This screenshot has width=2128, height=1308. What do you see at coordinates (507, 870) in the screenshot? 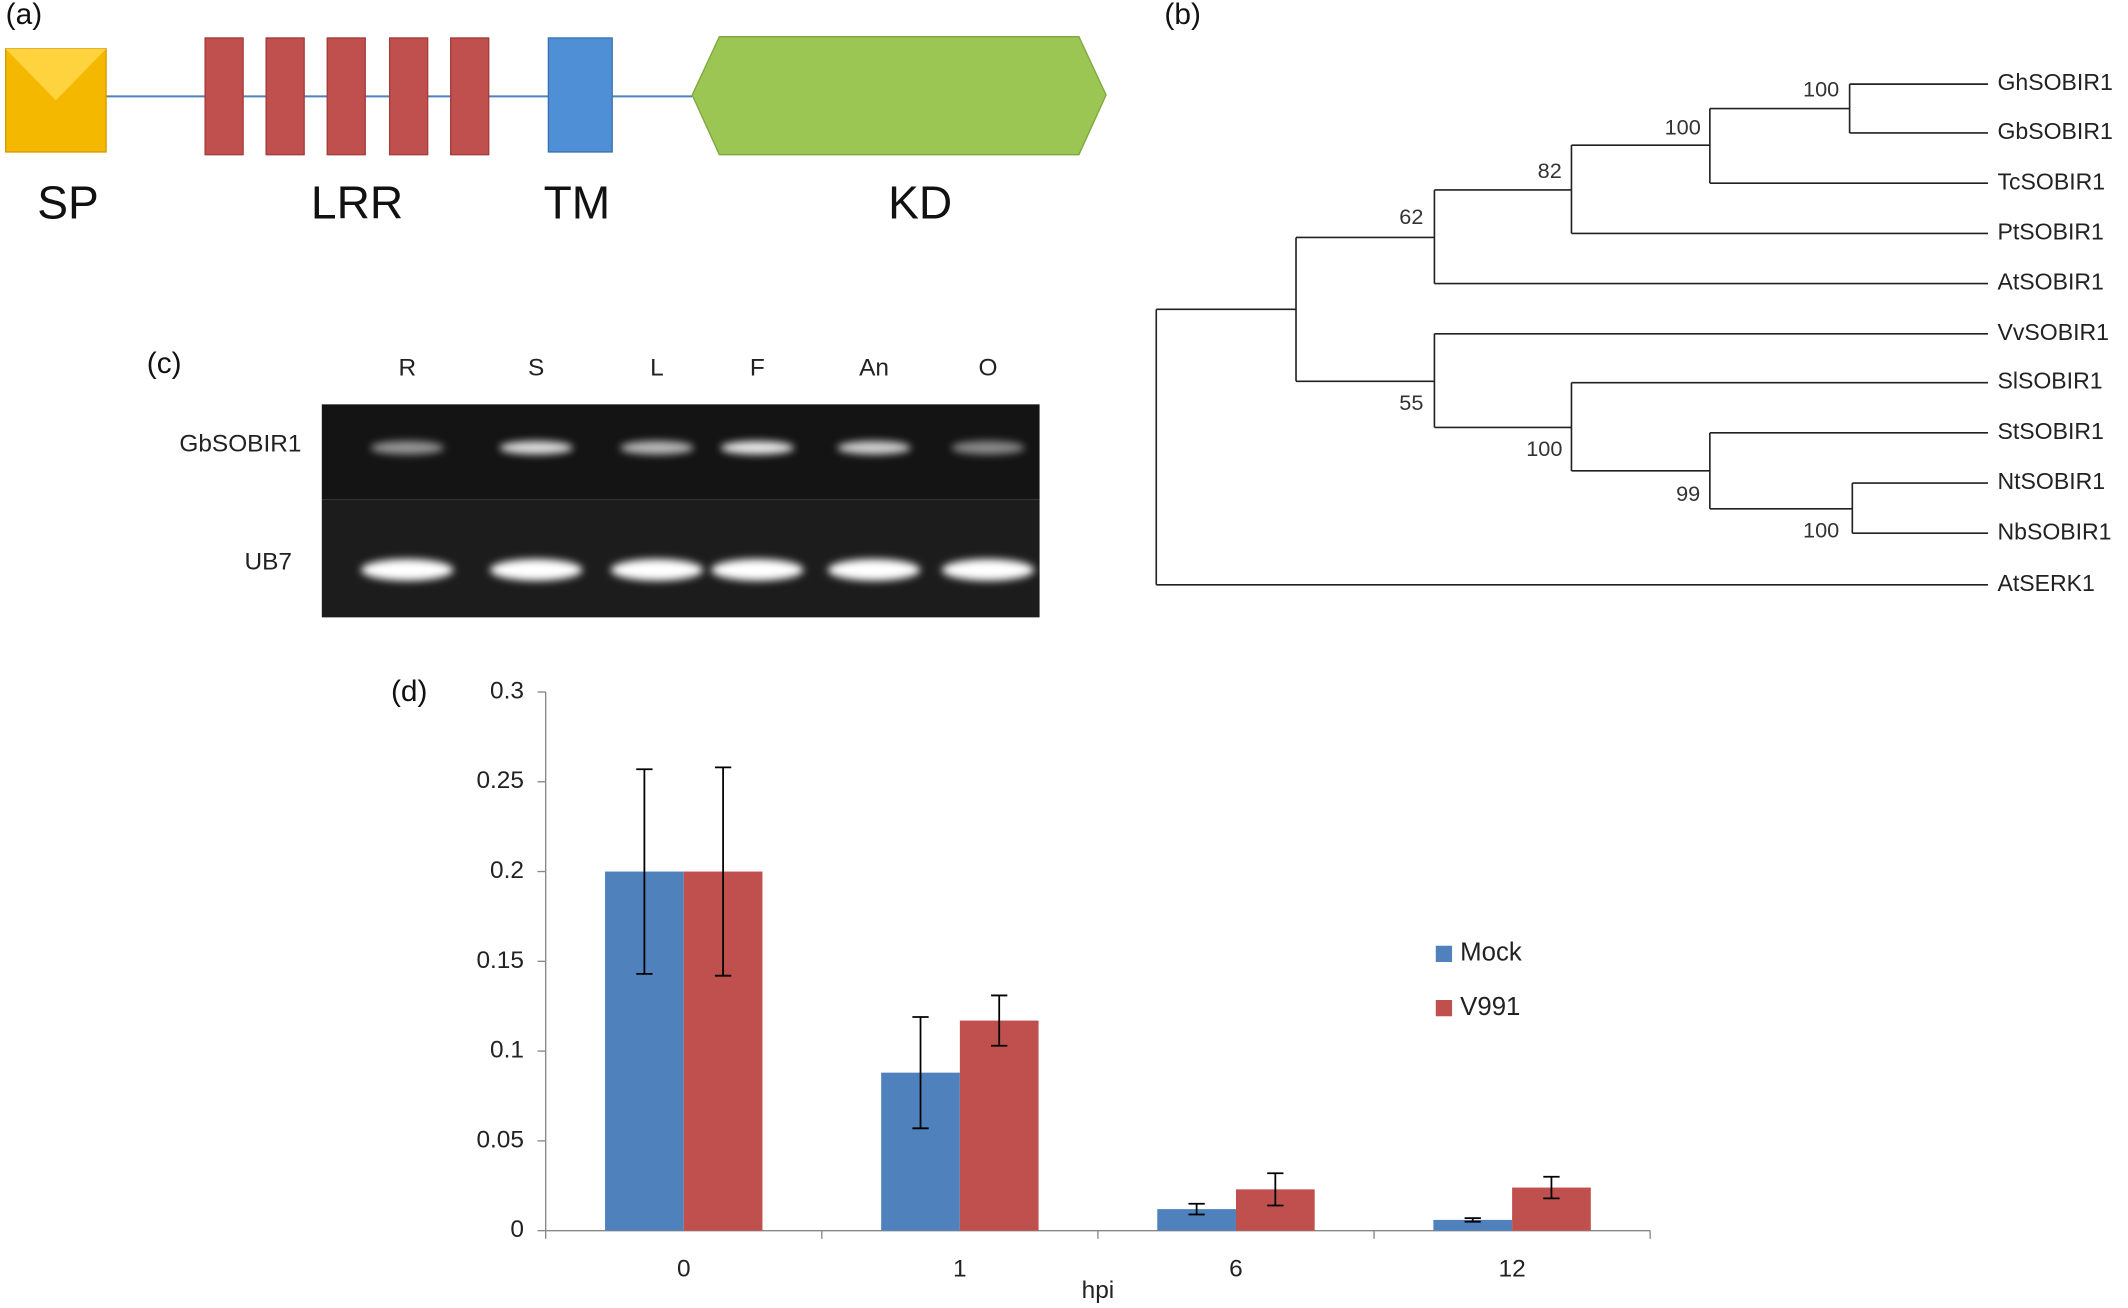
I see `y-tick-label: 0.2` at bounding box center [507, 870].